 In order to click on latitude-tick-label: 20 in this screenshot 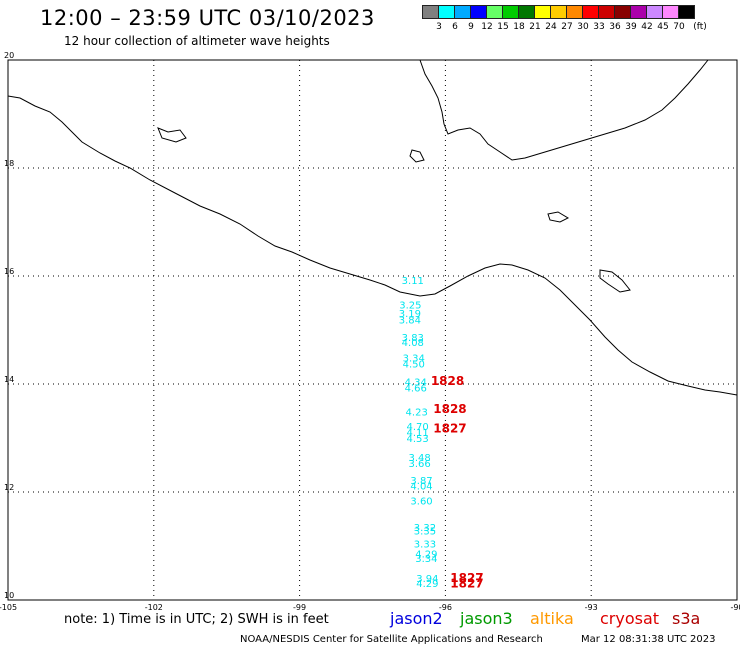, I will do `click(9, 55)`.